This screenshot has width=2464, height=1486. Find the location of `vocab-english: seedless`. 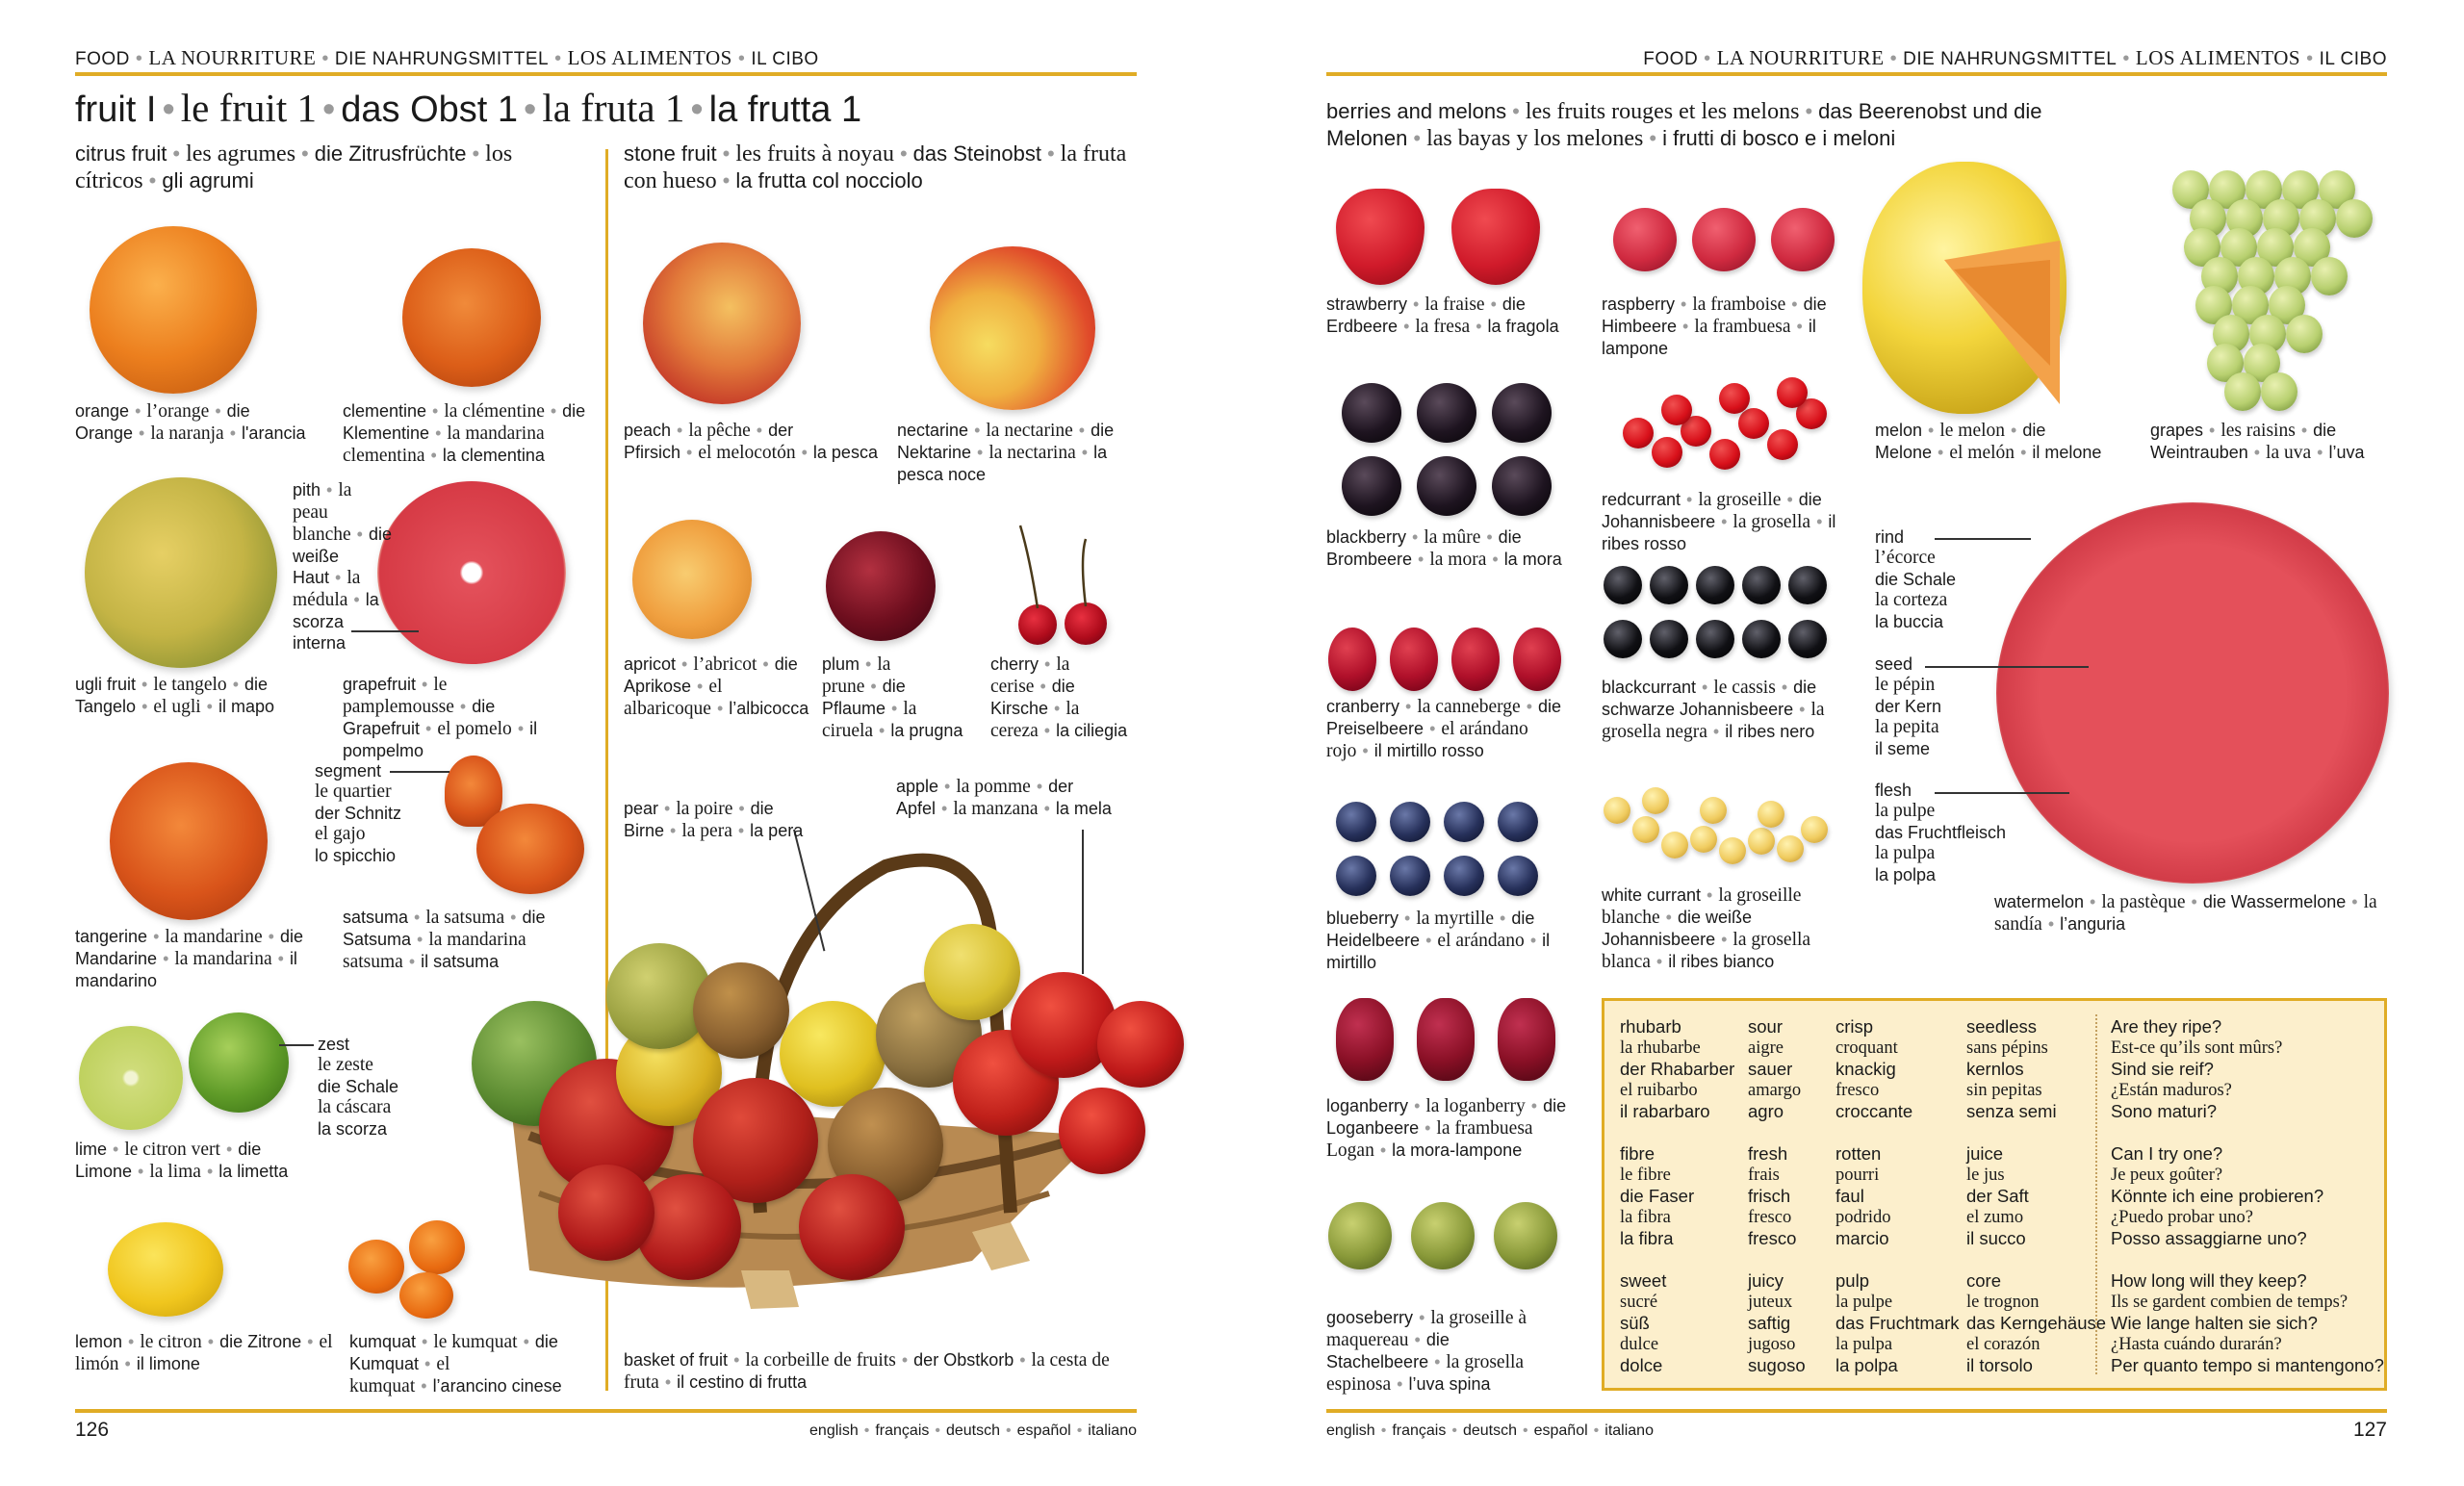

vocab-english: seedless is located at coordinates (2002, 1026).